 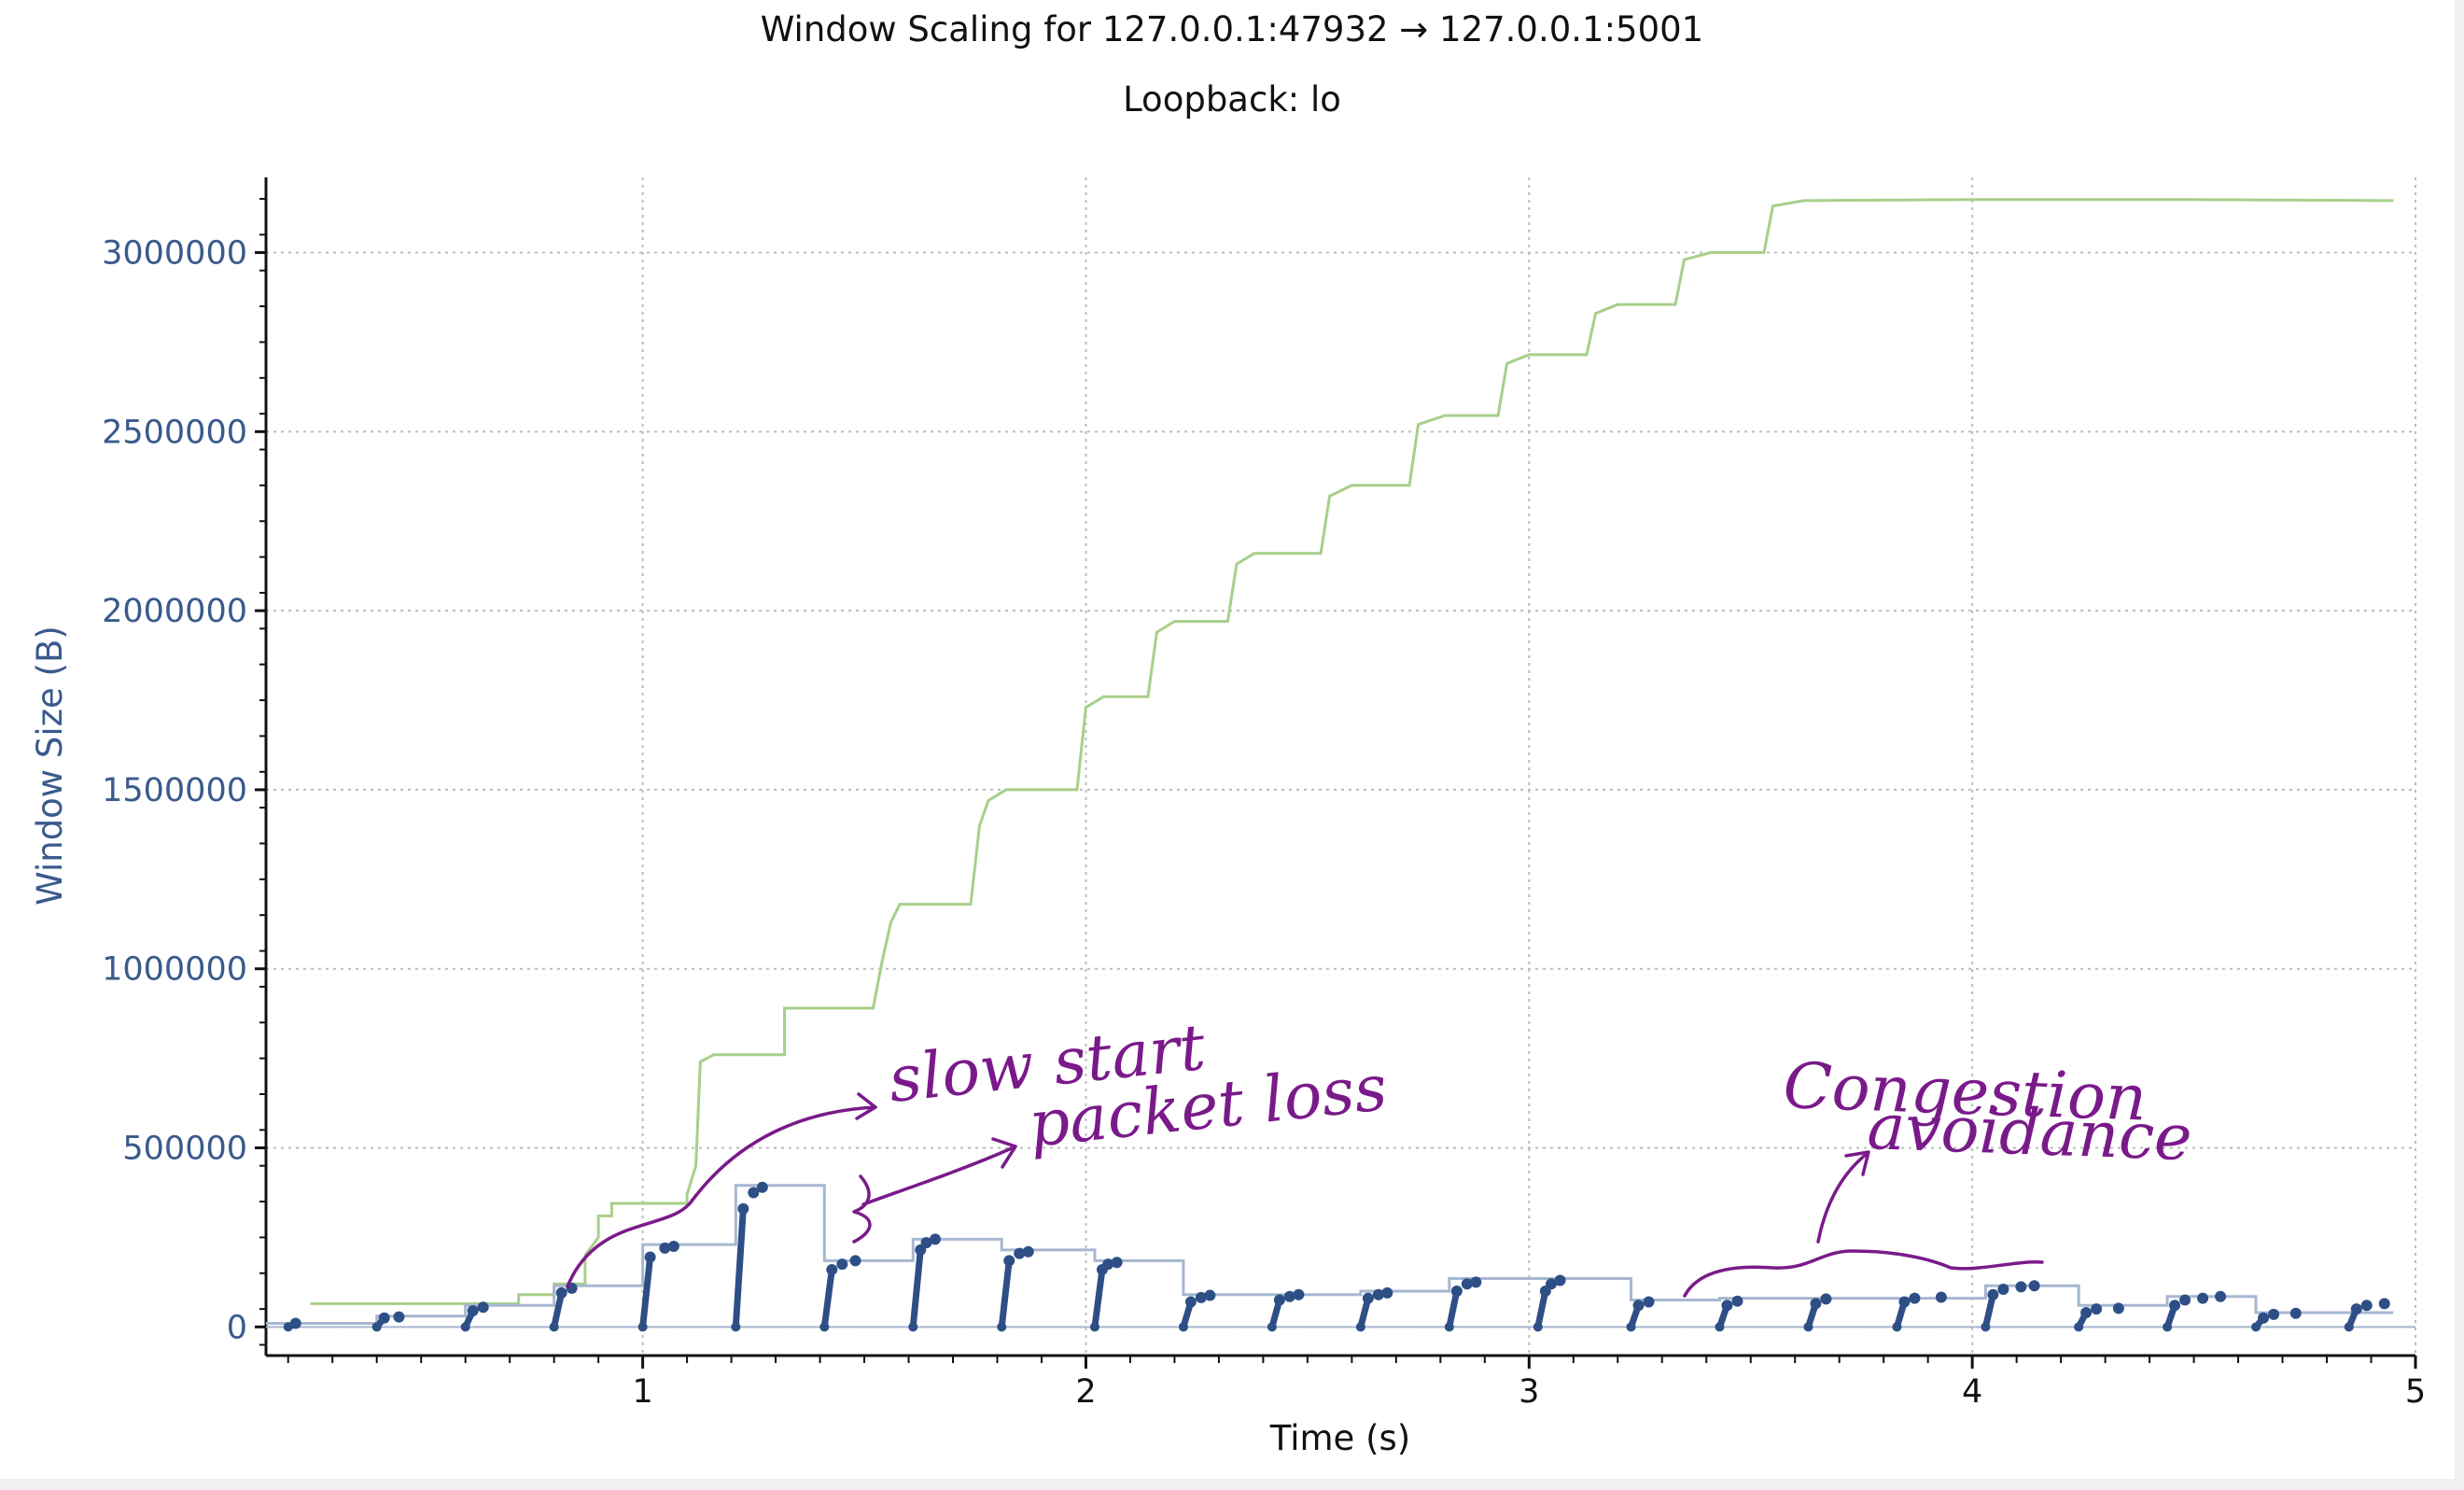 What do you see at coordinates (1356, 1384) in the screenshot?
I see `x-axis-ticks: 1 2 3 4 5` at bounding box center [1356, 1384].